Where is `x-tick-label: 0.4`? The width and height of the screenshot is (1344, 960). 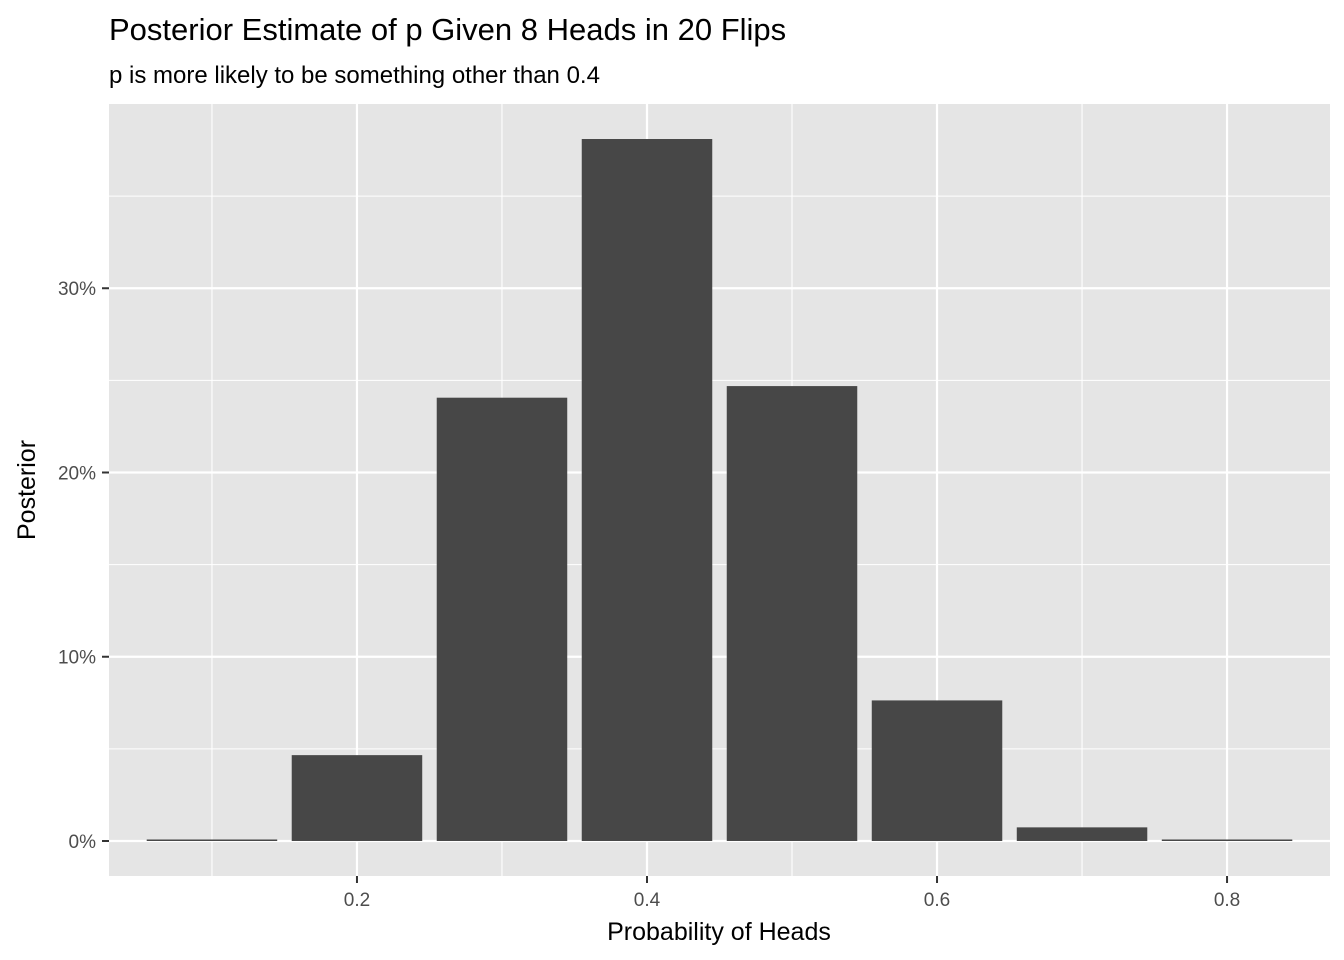
x-tick-label: 0.4 is located at coordinates (647, 900).